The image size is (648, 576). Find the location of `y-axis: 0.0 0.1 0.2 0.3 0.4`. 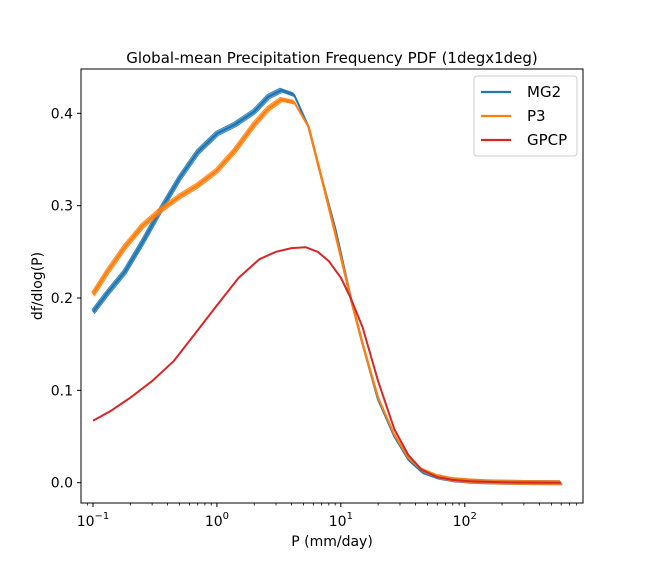

y-axis: 0.0 0.1 0.2 0.3 0.4 is located at coordinates (66, 299).